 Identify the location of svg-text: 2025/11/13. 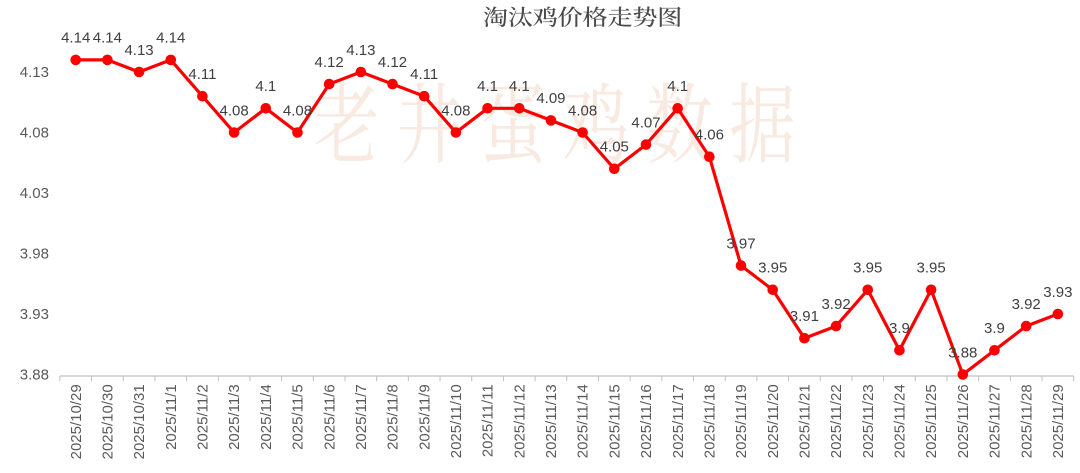
(551, 421).